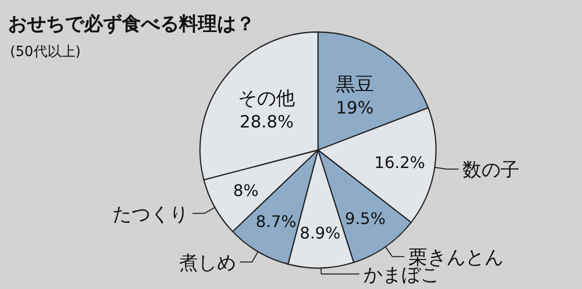  Describe the element at coordinates (400, 162) in the screenshot. I see `data-label: 16.2%` at that location.